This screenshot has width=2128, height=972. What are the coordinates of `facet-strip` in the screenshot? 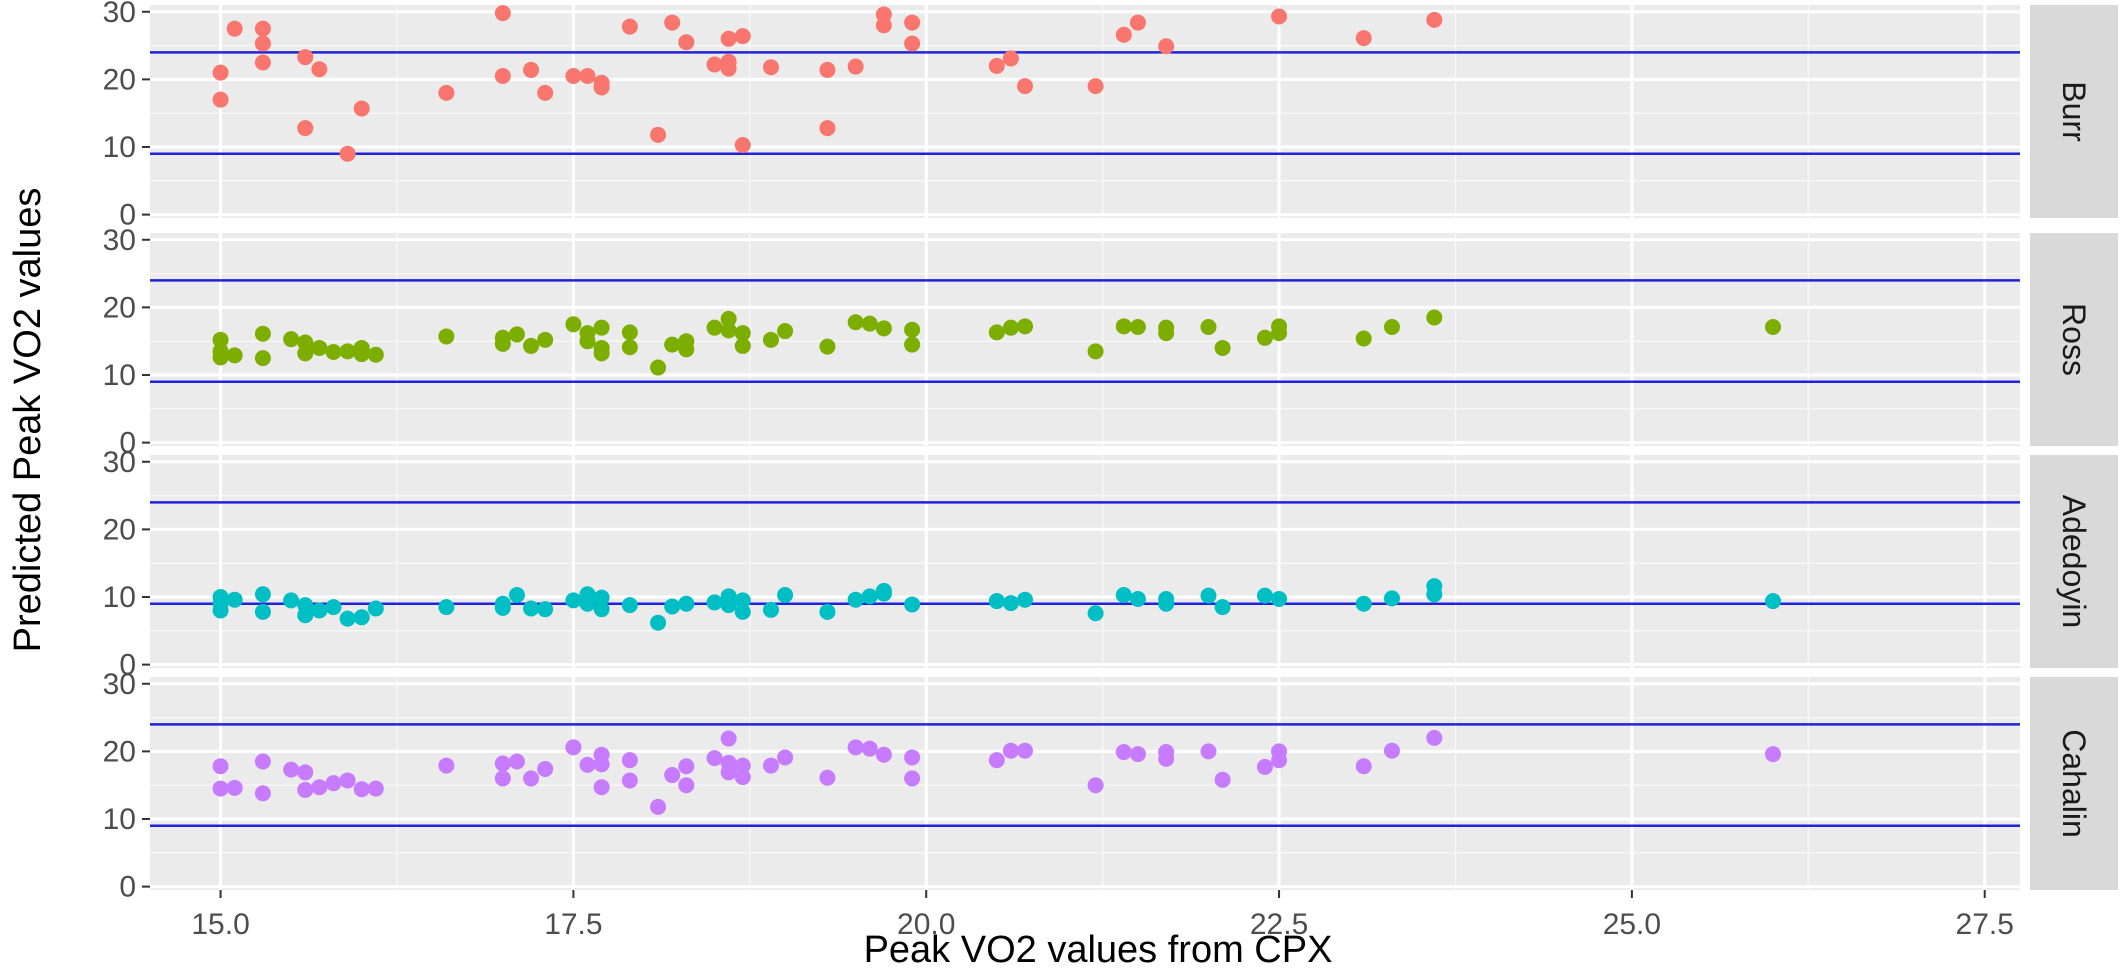 It's located at (2074, 783).